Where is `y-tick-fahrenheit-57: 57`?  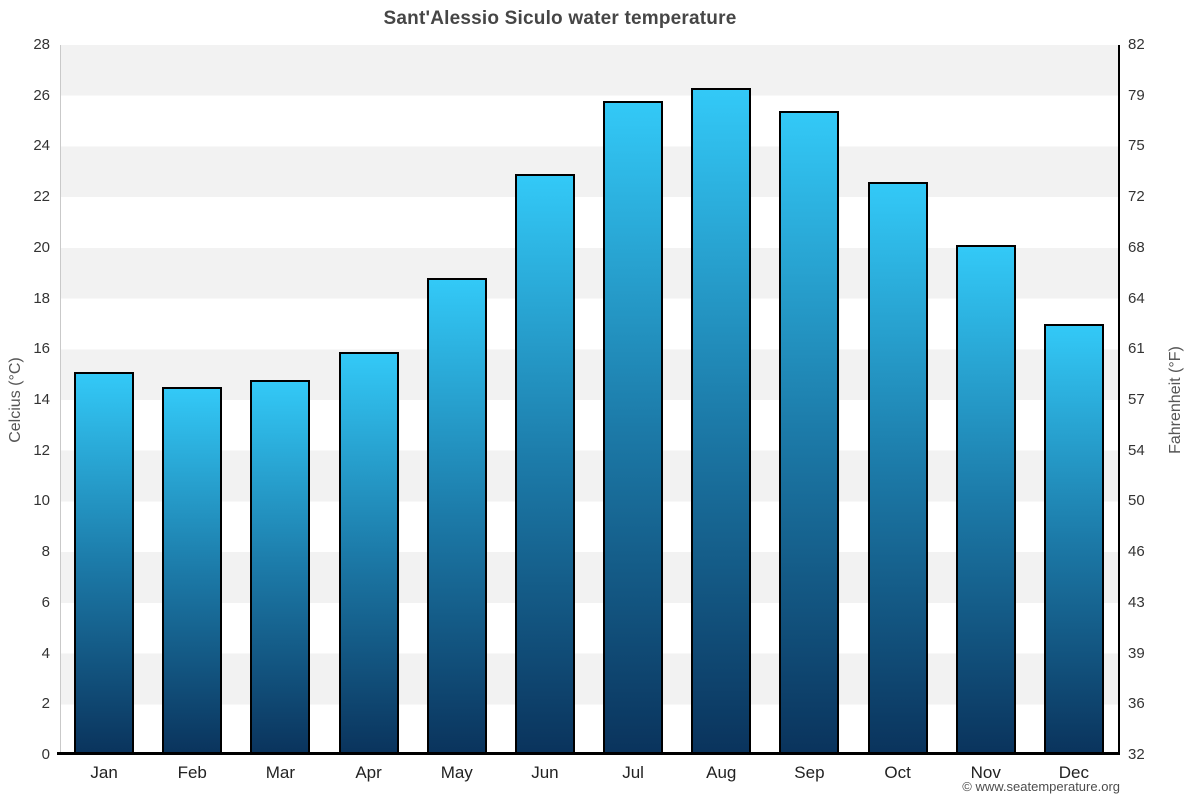
y-tick-fahrenheit-57: 57 is located at coordinates (1136, 399).